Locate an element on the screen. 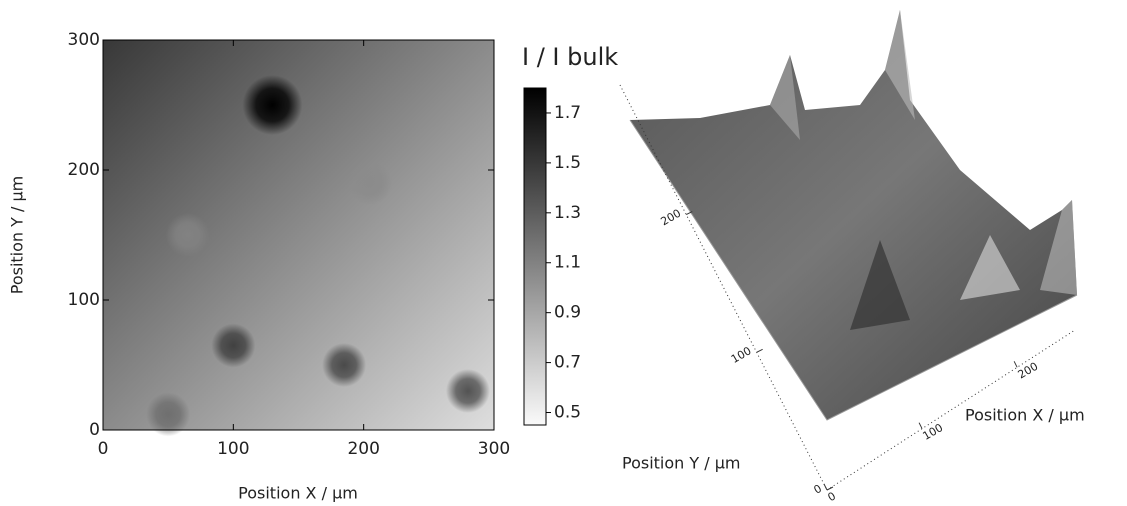 Image resolution: width=1127 pixels, height=506 pixels. surface-x-tick-label: 200 is located at coordinates (1028, 371).